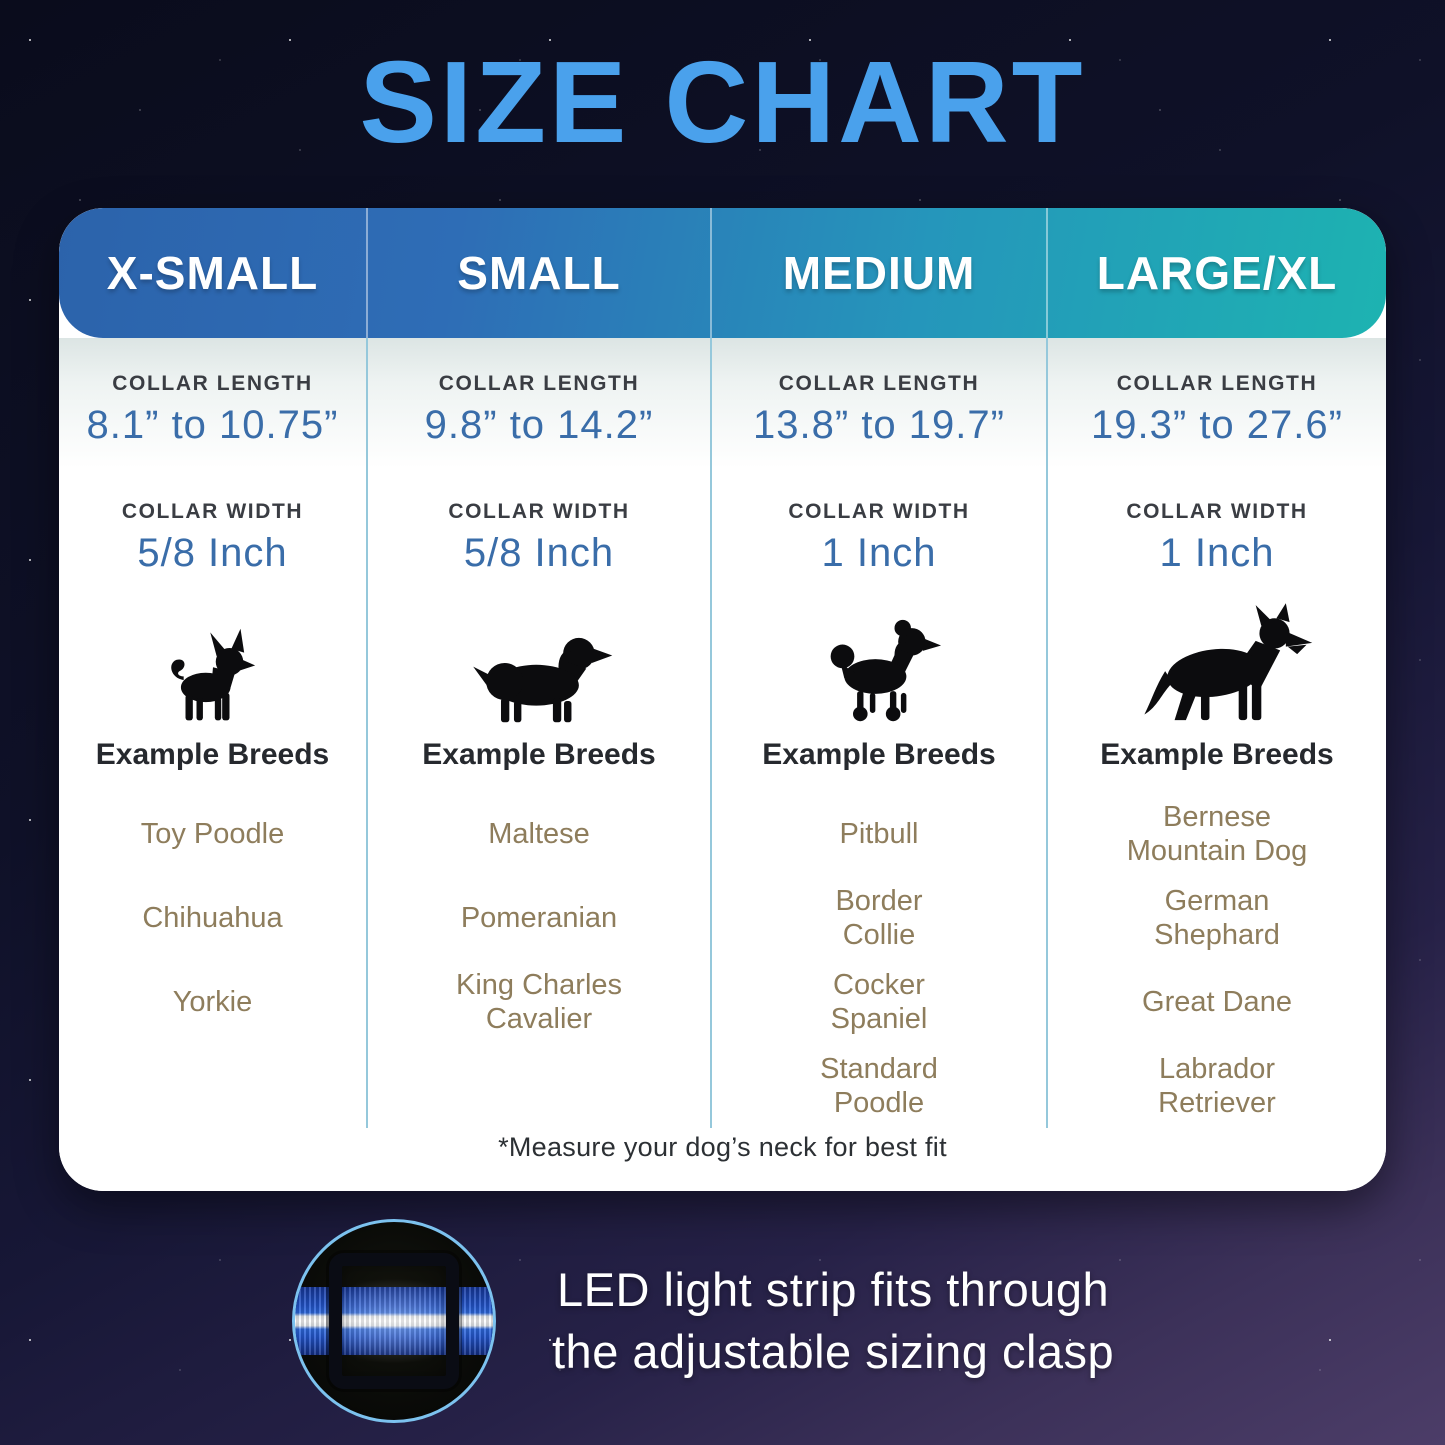 The height and width of the screenshot is (1445, 1445). What do you see at coordinates (879, 1085) in the screenshot?
I see `breed-item: Standard Poodle` at bounding box center [879, 1085].